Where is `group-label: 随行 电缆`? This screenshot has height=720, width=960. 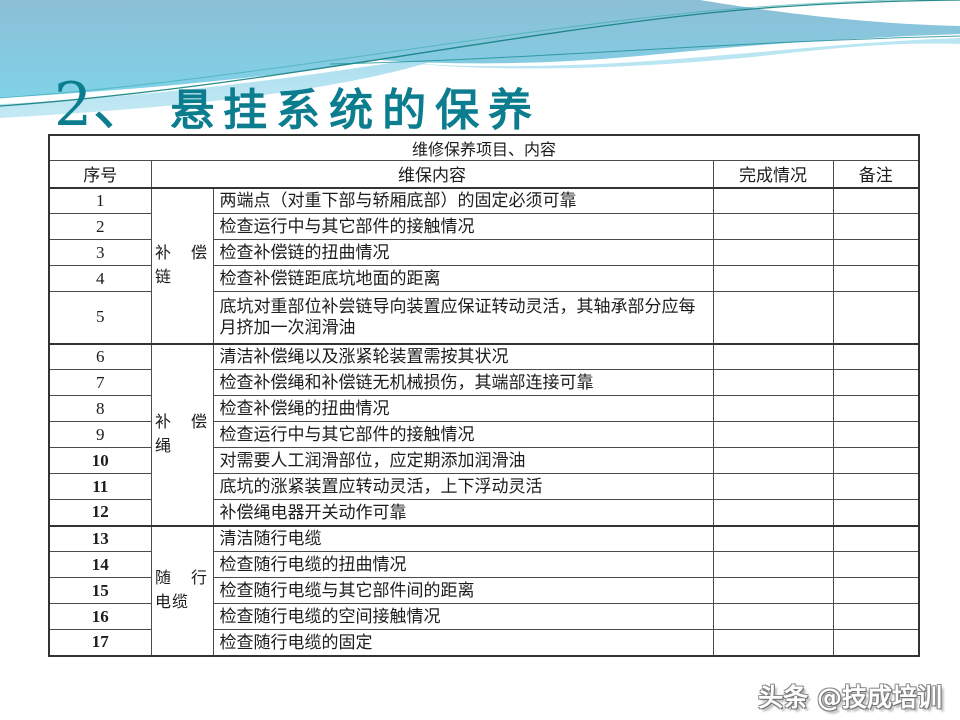 group-label: 随行 电缆 is located at coordinates (181, 590).